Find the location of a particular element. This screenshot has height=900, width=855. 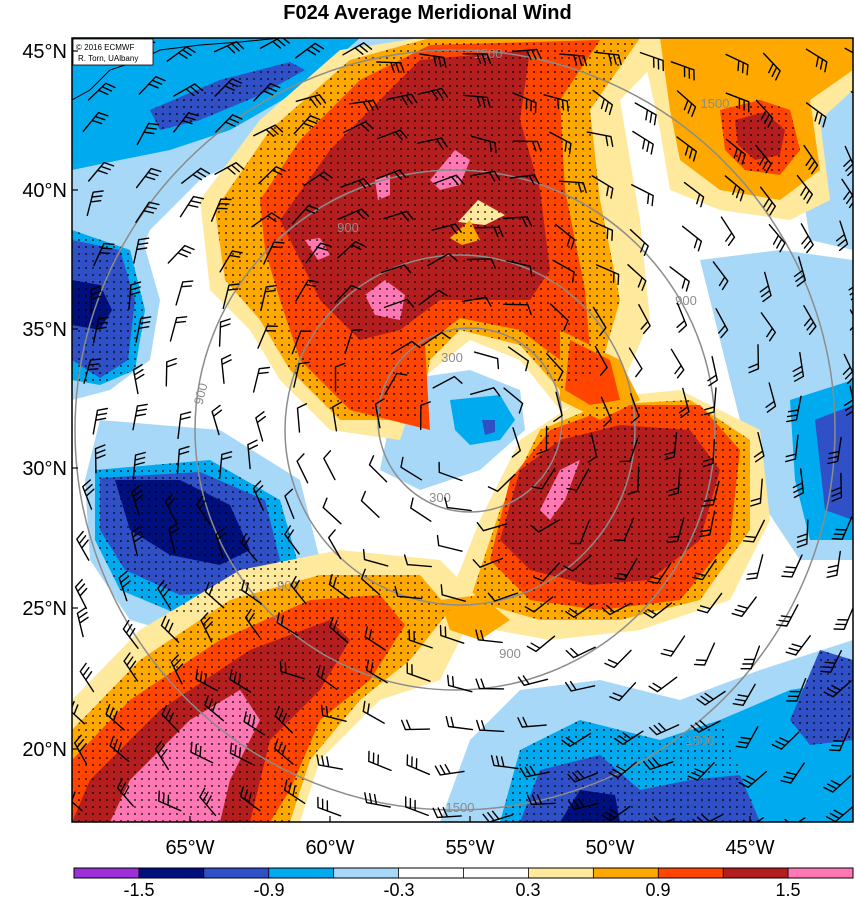

colorbar is located at coordinates (464, 873).